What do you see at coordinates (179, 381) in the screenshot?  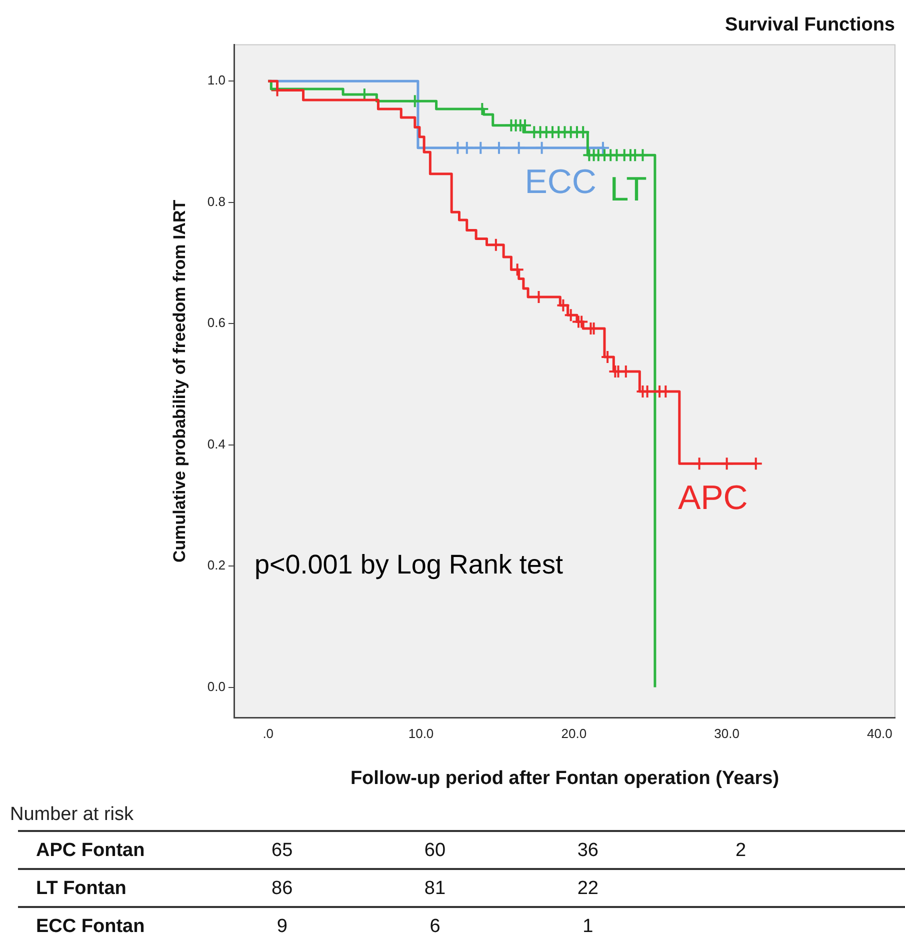 I see `y-axis-title: Cumulative probability of freedom from IART` at bounding box center [179, 381].